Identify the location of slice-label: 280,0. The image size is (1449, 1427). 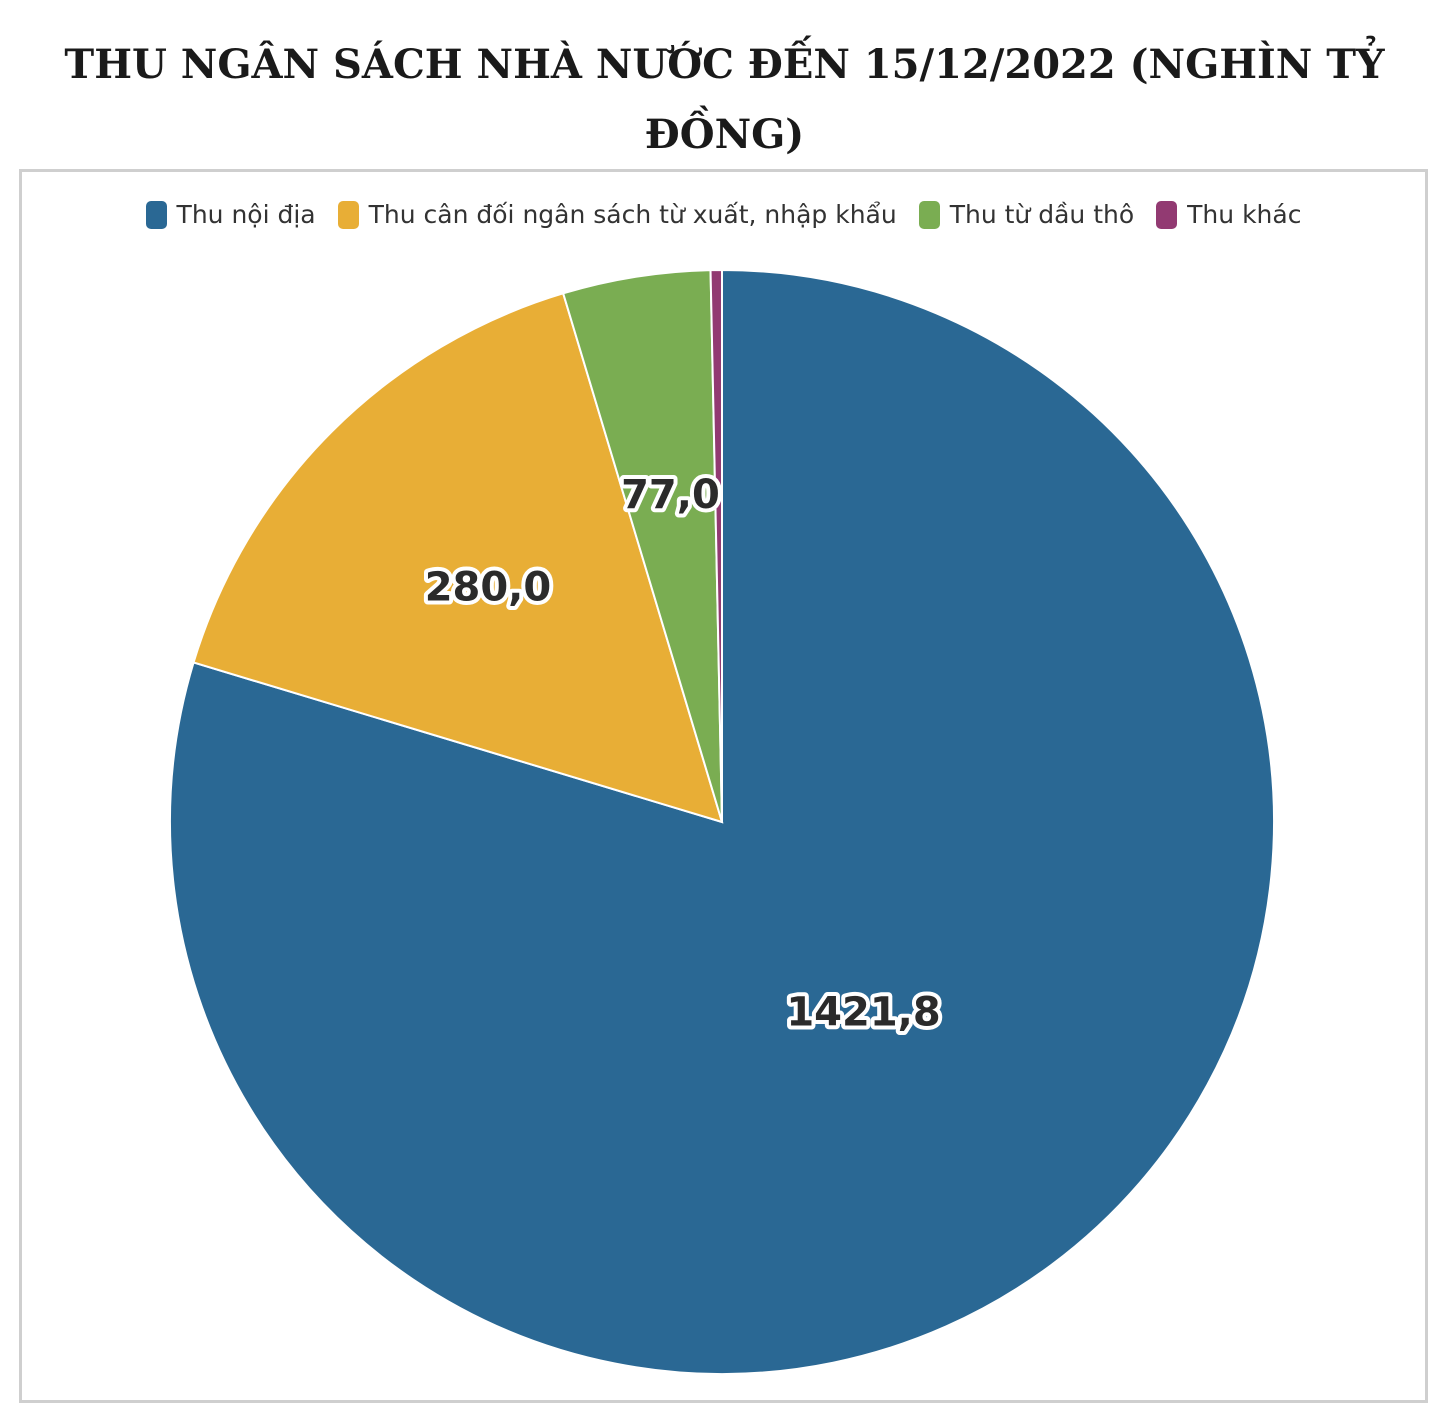
(488, 588).